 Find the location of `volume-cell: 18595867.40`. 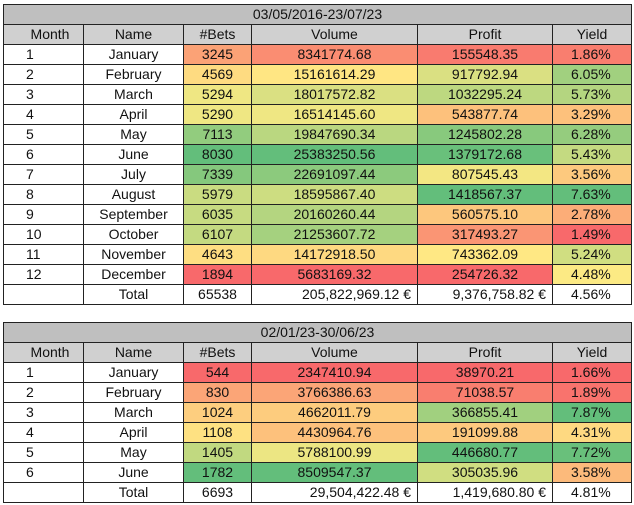

volume-cell: 18595867.40 is located at coordinates (334, 194).